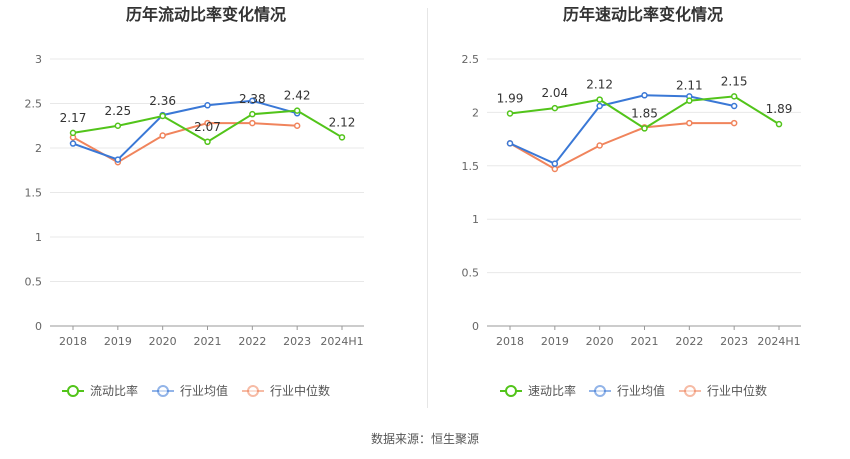  What do you see at coordinates (734, 81) in the screenshot?
I see `data-label: 2.15` at bounding box center [734, 81].